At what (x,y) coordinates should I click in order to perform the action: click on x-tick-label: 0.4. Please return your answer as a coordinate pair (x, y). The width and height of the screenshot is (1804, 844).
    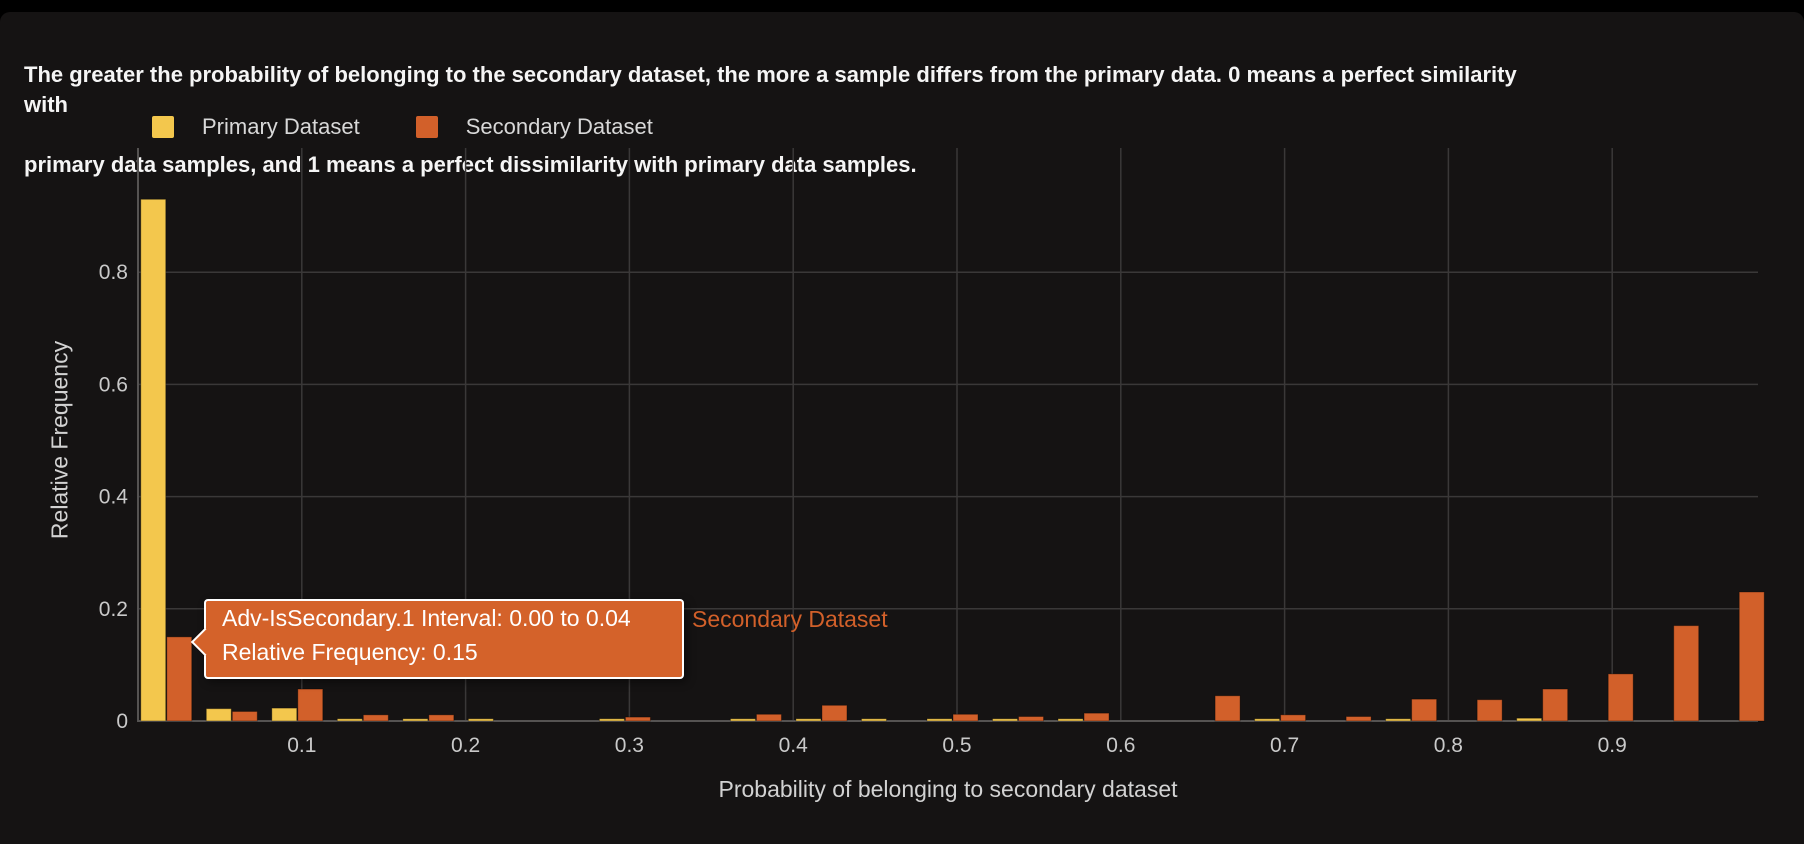
    Looking at the image, I should click on (794, 745).